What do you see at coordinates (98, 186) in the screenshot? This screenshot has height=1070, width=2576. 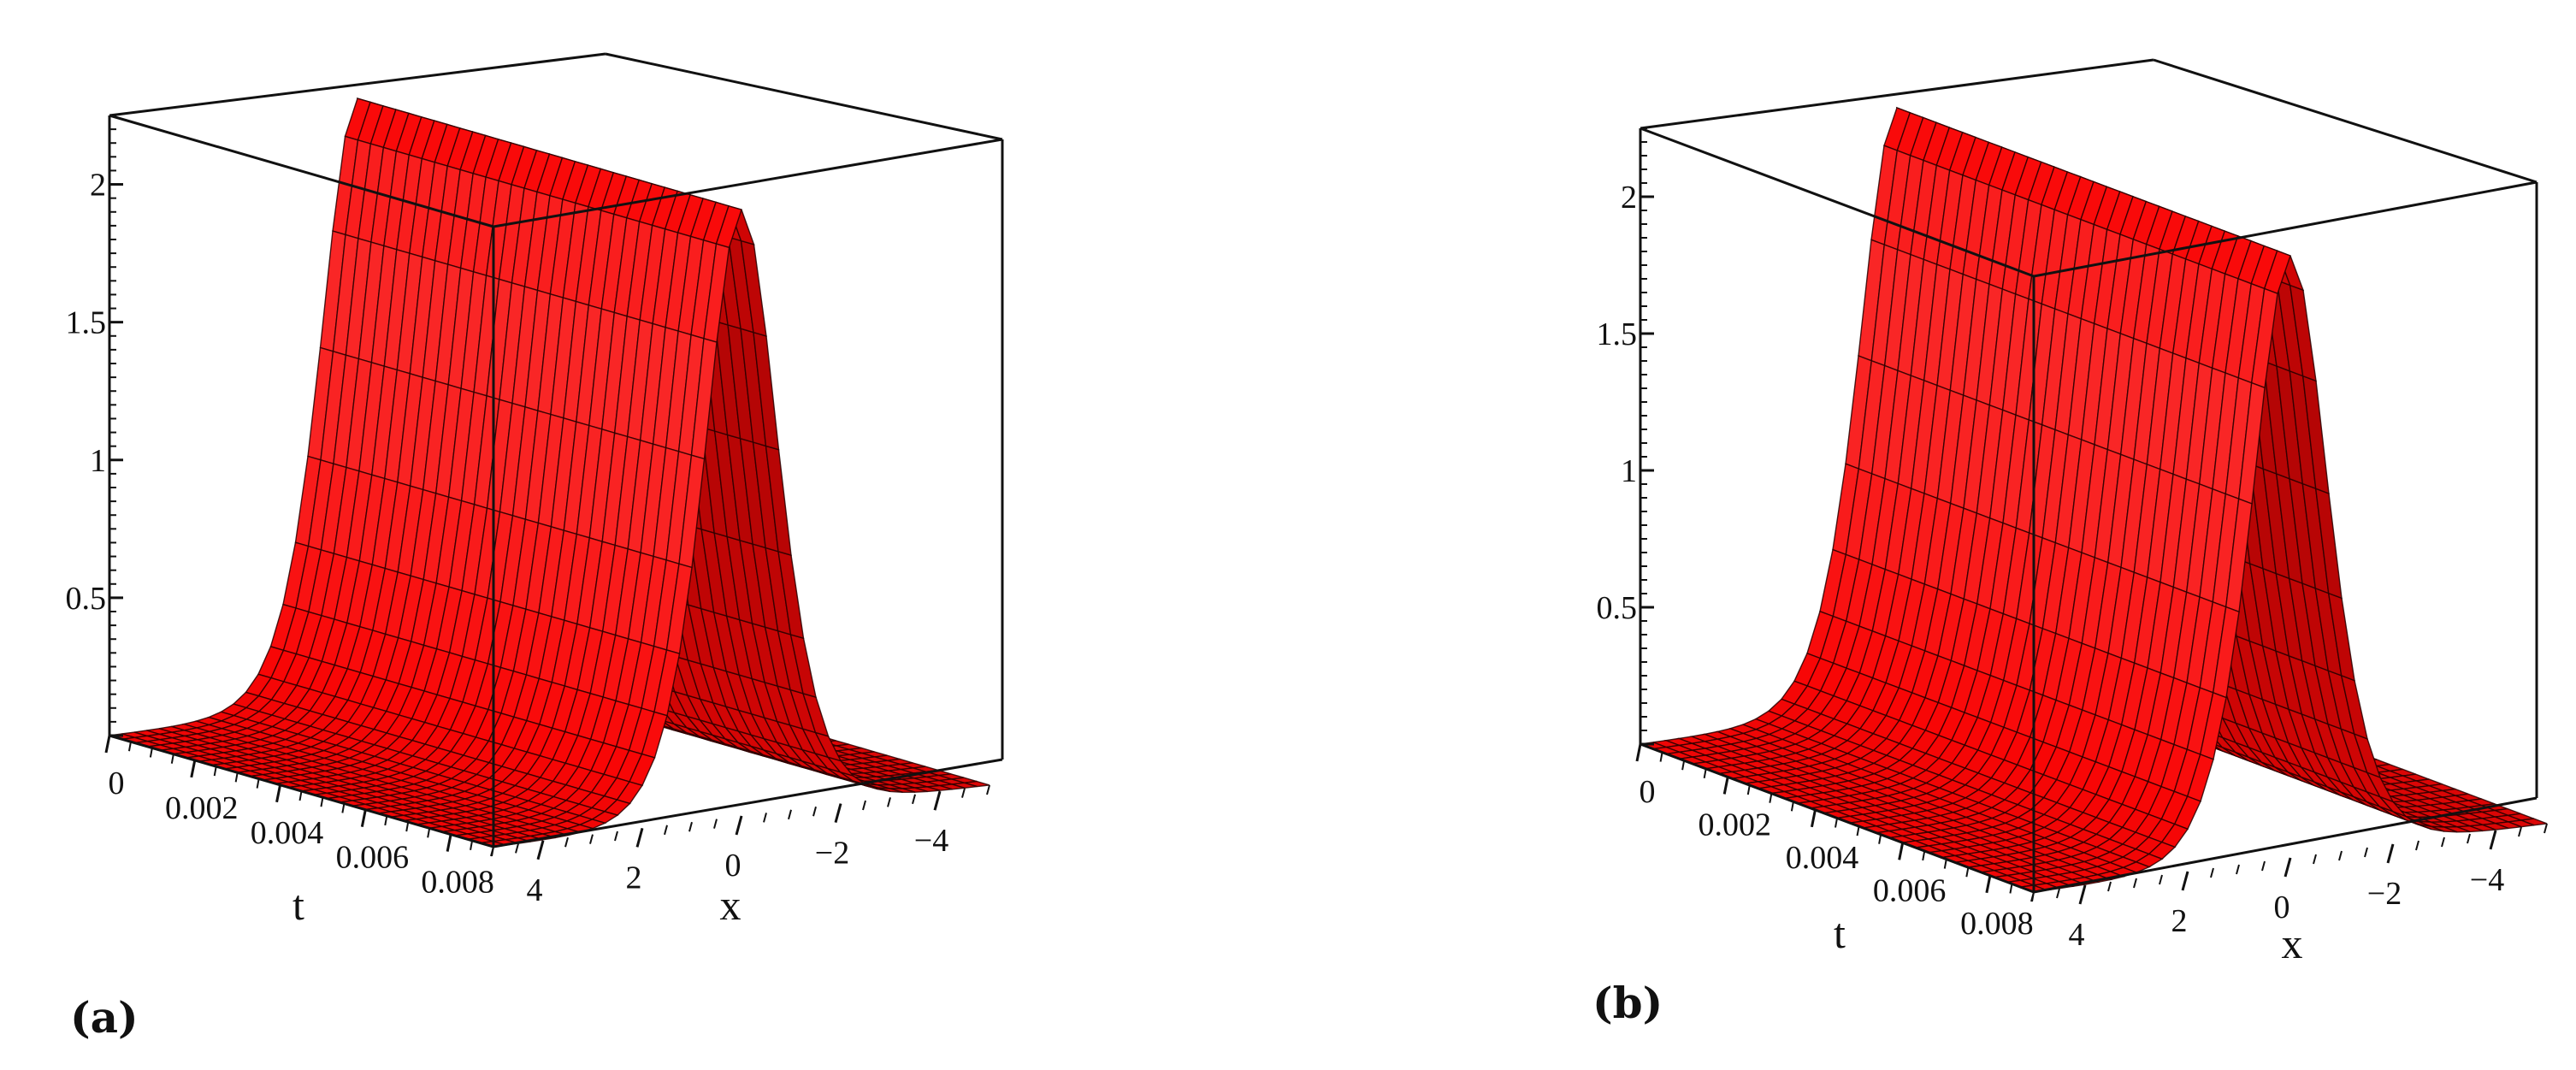 I see `z-tick-label: 2` at bounding box center [98, 186].